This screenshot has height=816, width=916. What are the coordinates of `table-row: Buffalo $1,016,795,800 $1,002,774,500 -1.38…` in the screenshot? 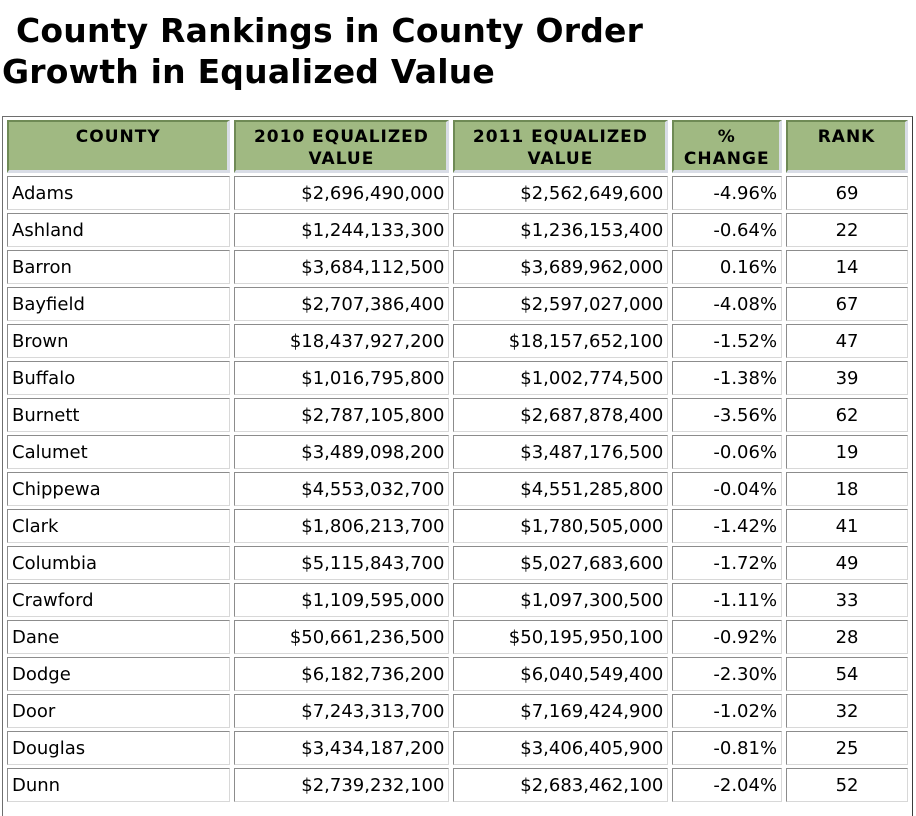 It's located at (457, 378).